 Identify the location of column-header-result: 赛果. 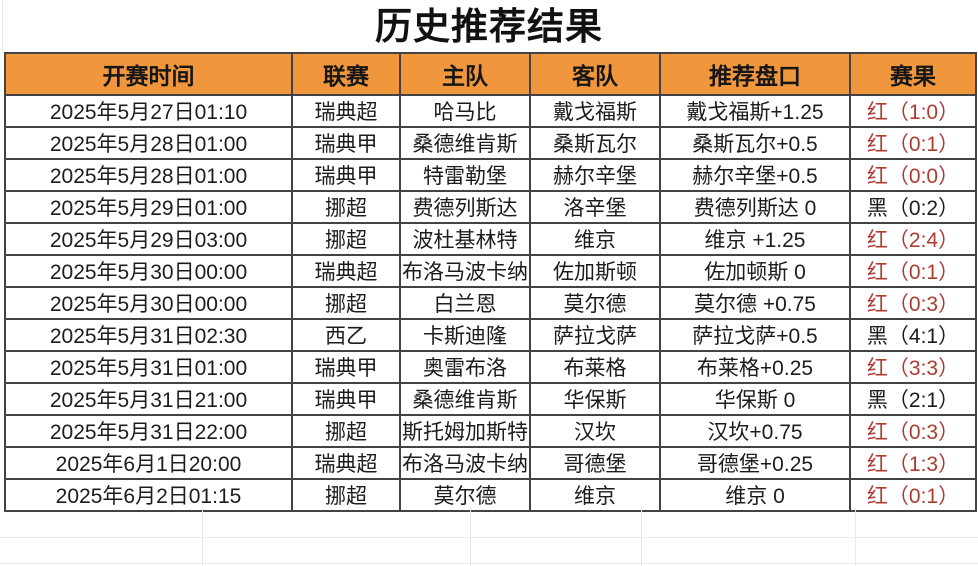
(913, 74).